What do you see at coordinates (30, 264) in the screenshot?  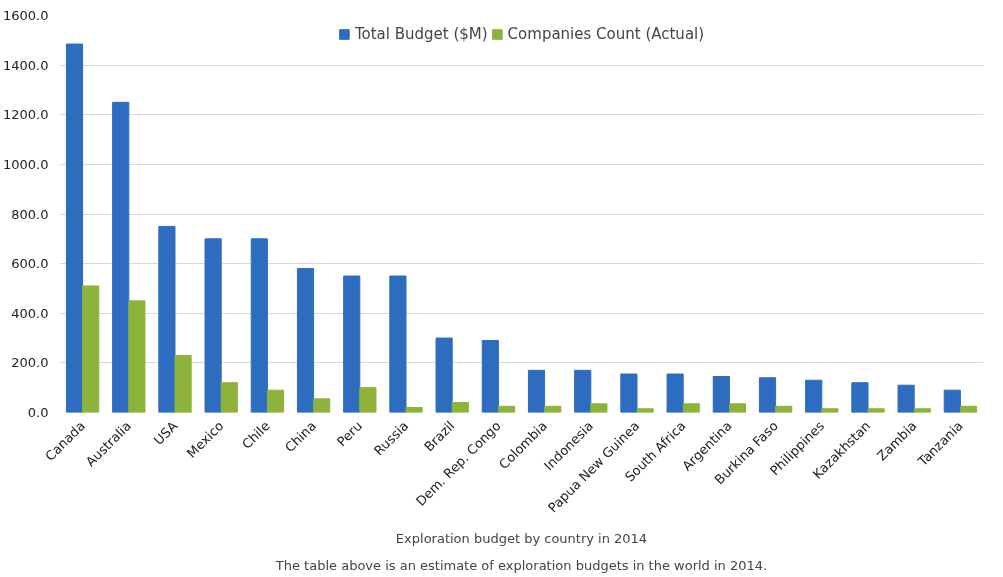 I see `y-tick-label: 600.0` at bounding box center [30, 264].